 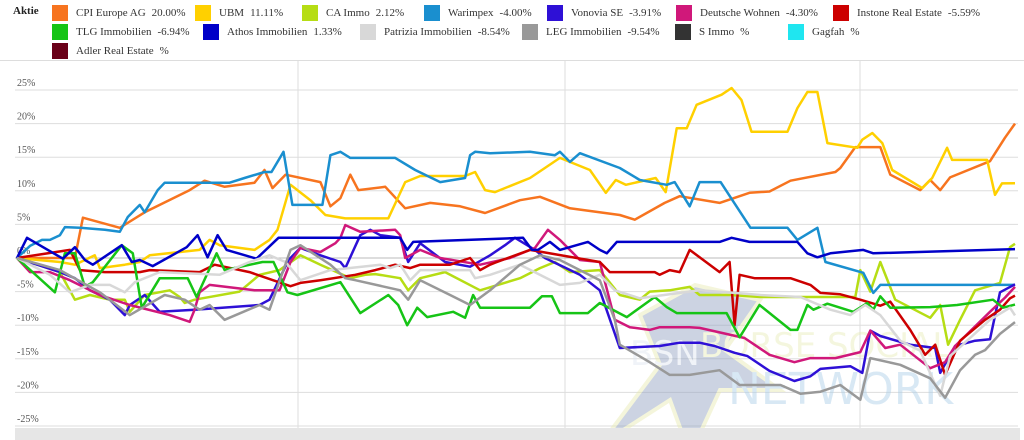 What do you see at coordinates (643, 32) in the screenshot?
I see `legend-change: -9.54%` at bounding box center [643, 32].